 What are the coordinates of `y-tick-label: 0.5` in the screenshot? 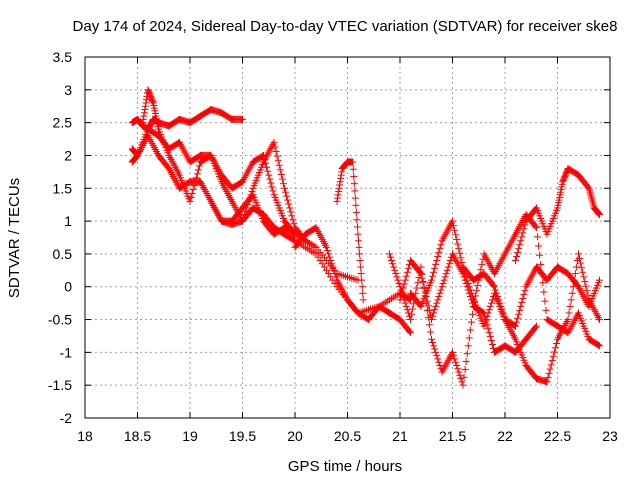 It's located at (63, 254).